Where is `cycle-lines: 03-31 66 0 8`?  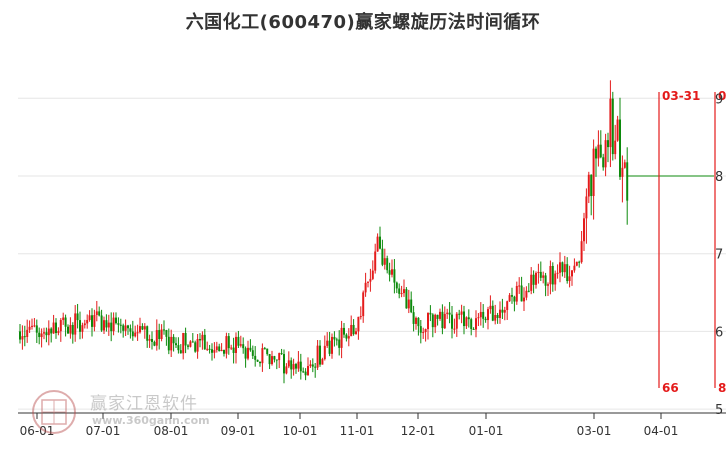 cycle-lines: 03-31 66 0 8 is located at coordinates (692, 242).